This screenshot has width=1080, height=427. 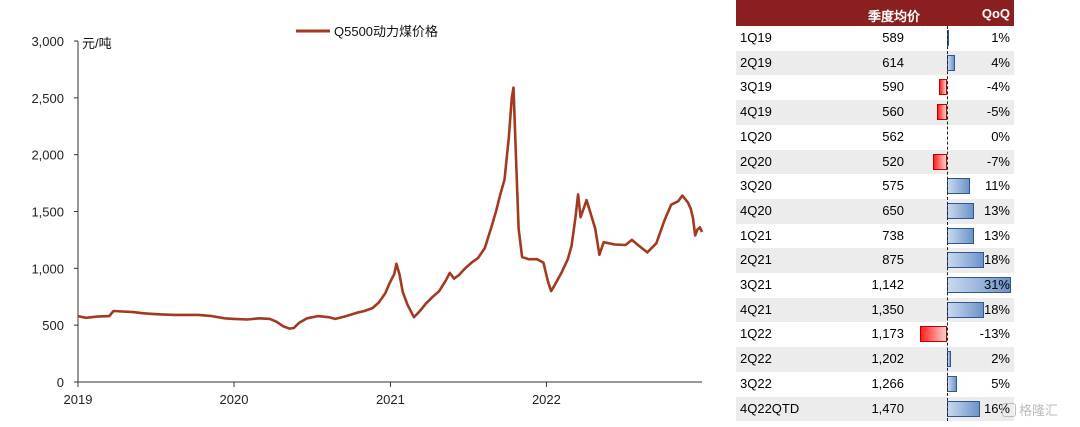 I want to click on x-tick-label: 2022, so click(x=546, y=399).